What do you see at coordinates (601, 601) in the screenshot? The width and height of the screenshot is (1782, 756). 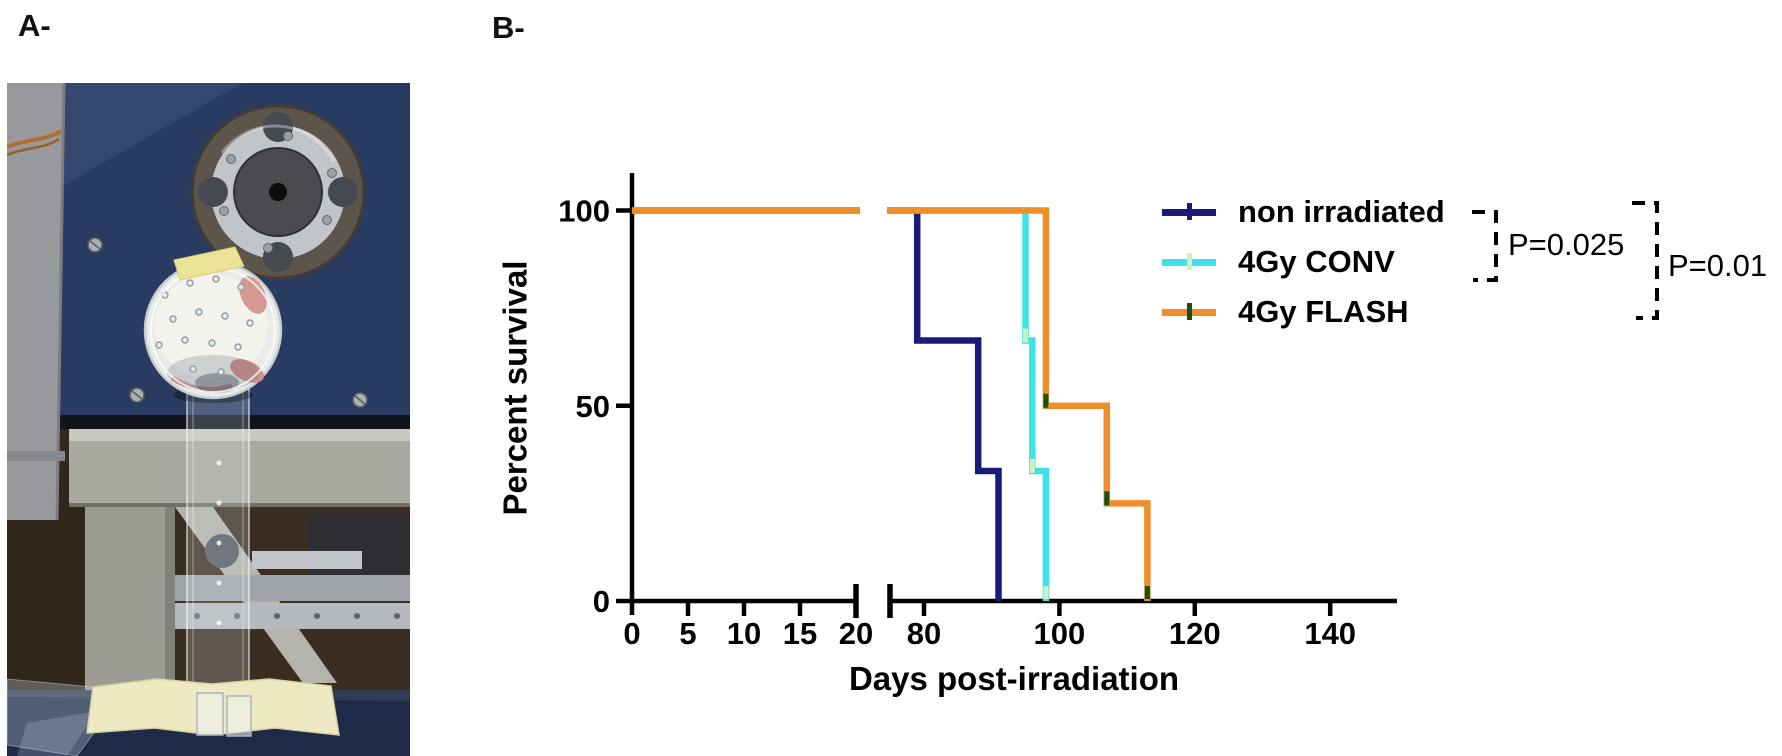 I see `y-tick-label: 0` at bounding box center [601, 601].